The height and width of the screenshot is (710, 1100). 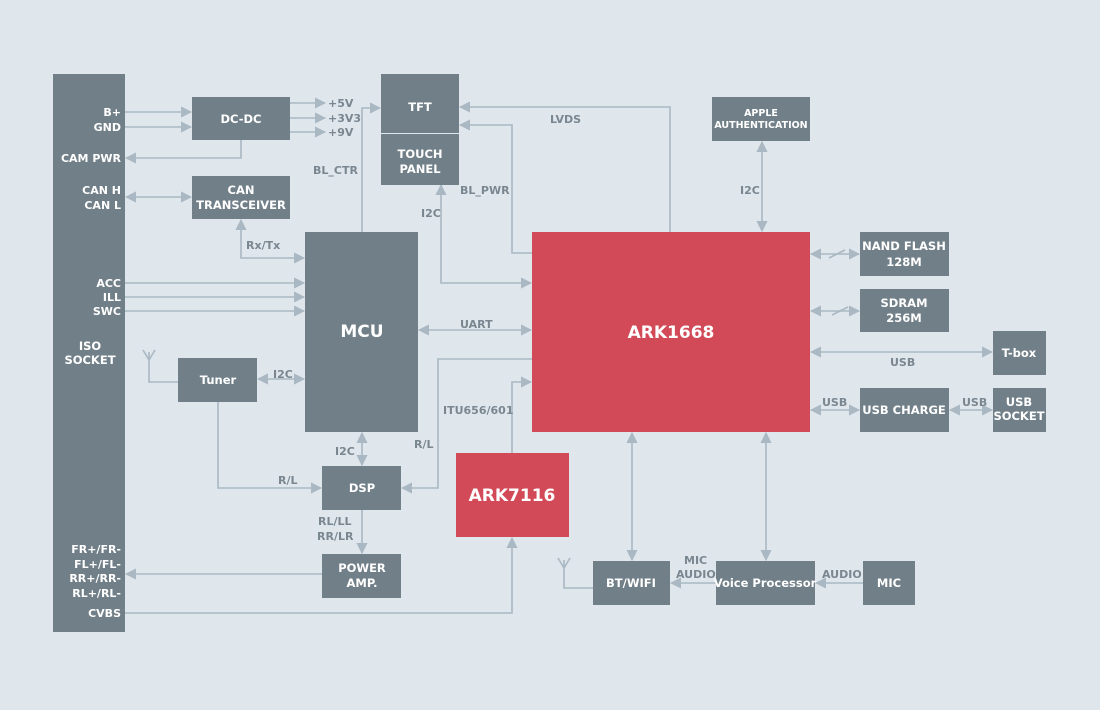 I want to click on label-lvds: LVDS, so click(x=565, y=119).